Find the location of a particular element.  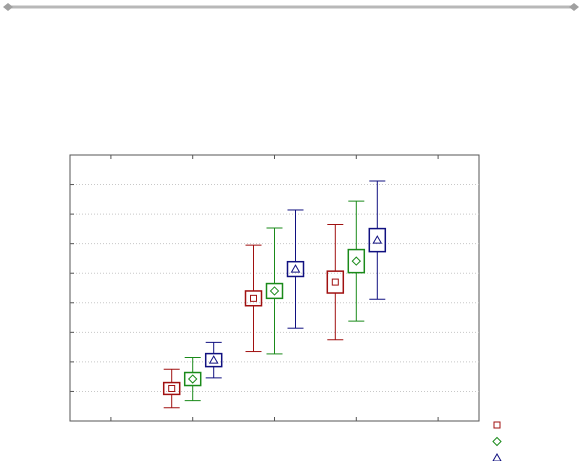

top-scrollbar is located at coordinates (291, 7).